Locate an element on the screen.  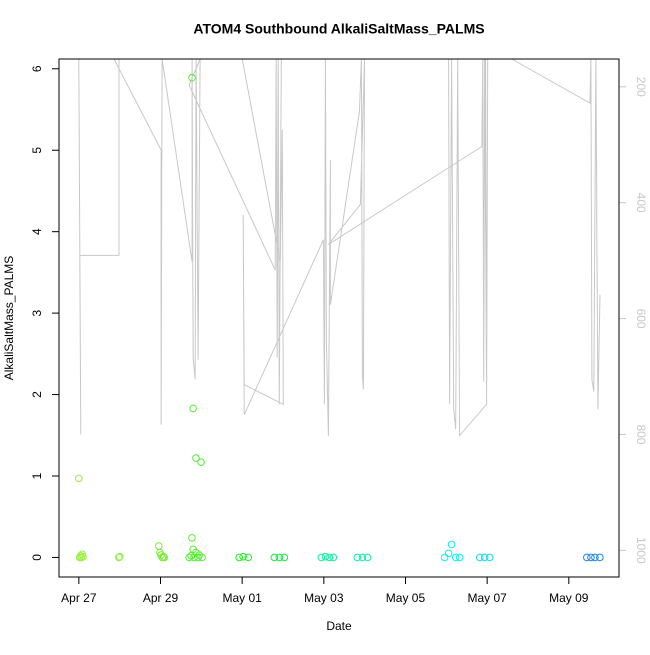
y2-tick-label: 1000 is located at coordinates (641, 550).